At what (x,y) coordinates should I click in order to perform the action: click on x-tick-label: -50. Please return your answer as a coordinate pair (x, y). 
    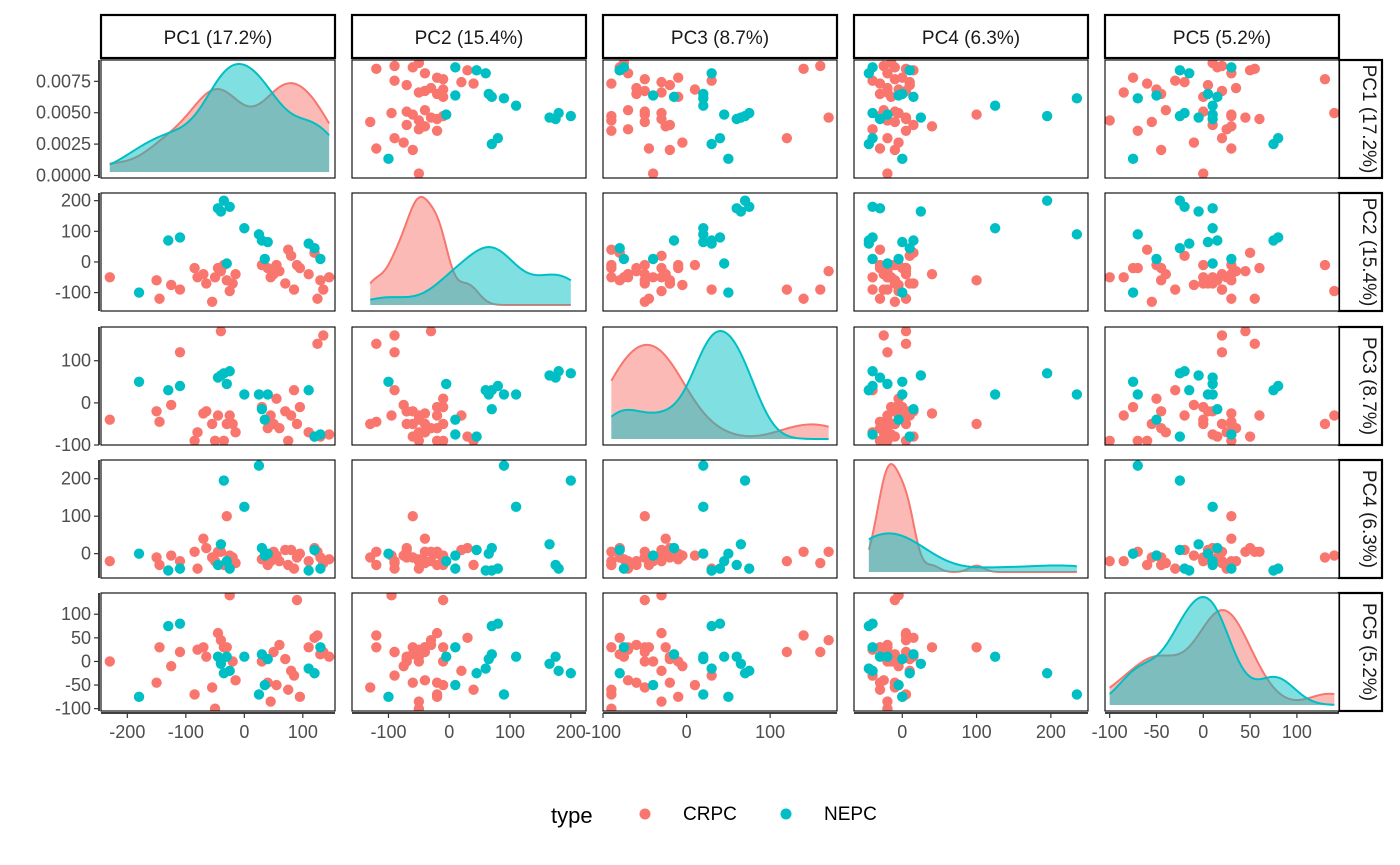
    Looking at the image, I should click on (1156, 732).